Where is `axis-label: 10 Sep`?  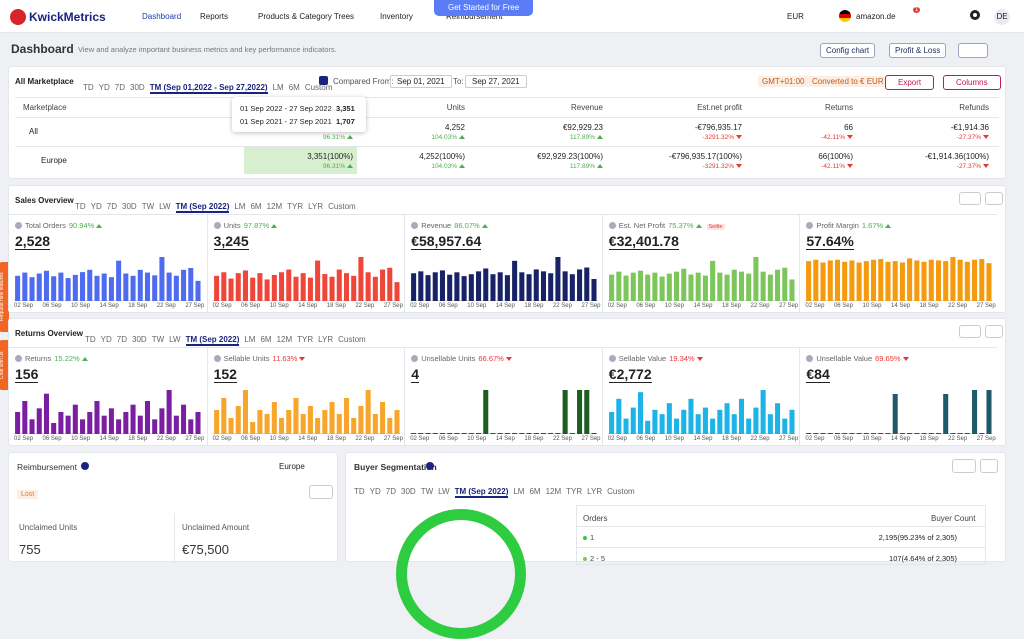
axis-label: 10 Sep is located at coordinates (872, 439).